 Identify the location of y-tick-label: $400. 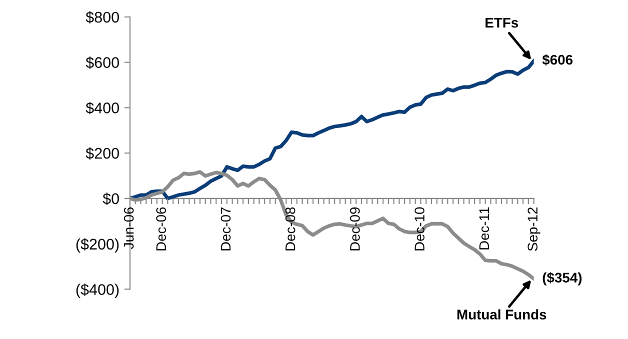
(102, 108).